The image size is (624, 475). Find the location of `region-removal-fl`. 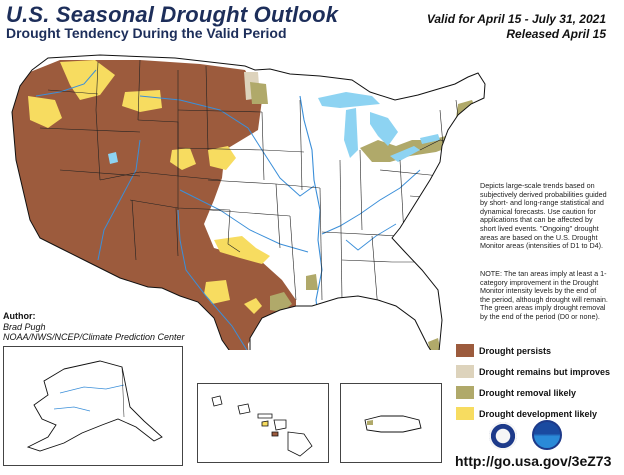

region-removal-fl is located at coordinates (435, 344).